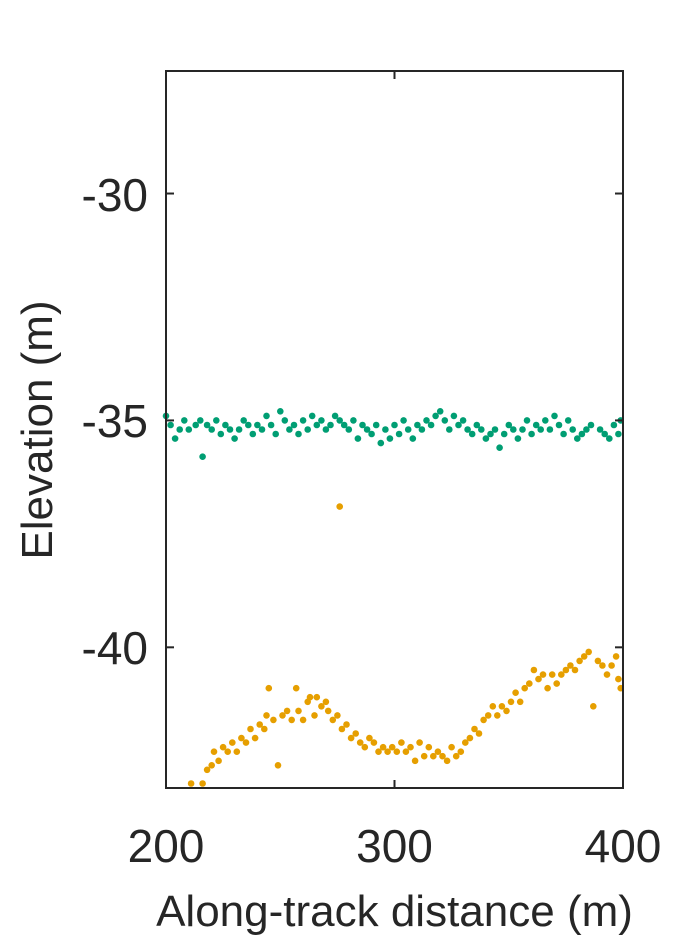 The width and height of the screenshot is (688, 938). I want to click on y-tick-label-minus-35: -35, so click(115, 421).